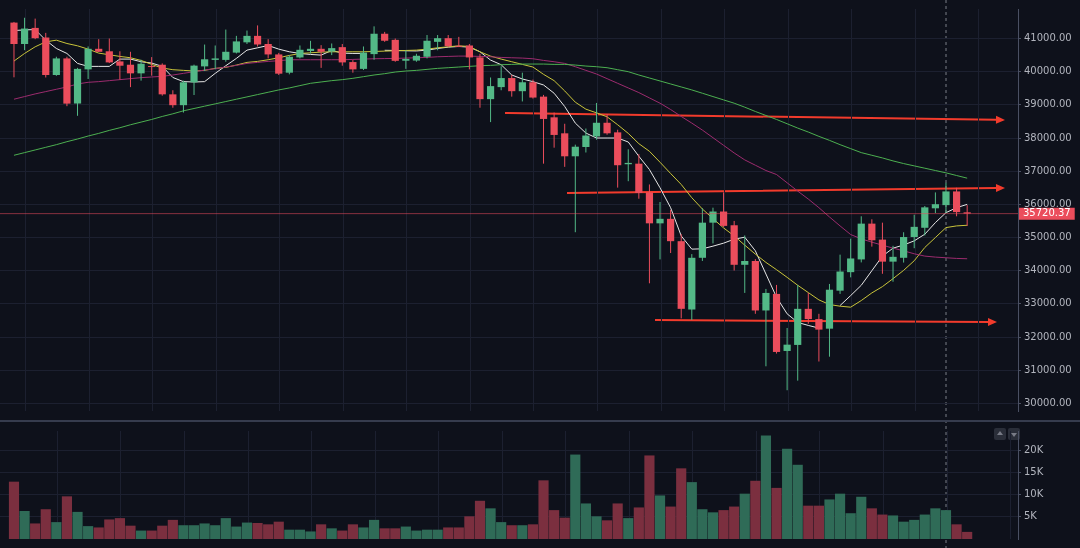 This screenshot has width=1080, height=548. I want to click on y-tick-label: 32000.00, so click(1048, 336).